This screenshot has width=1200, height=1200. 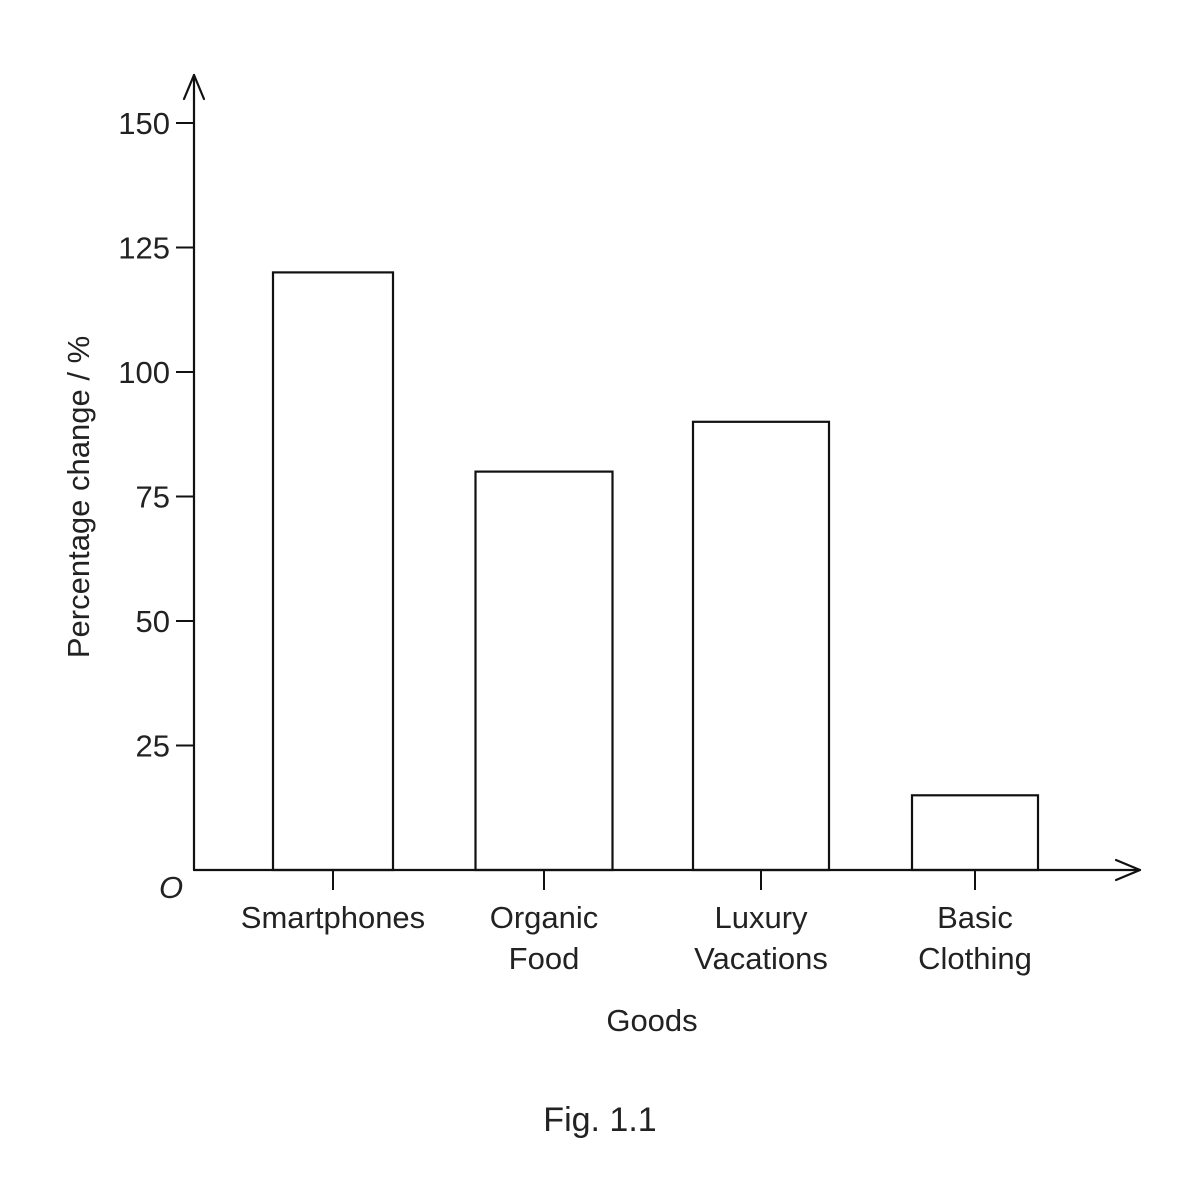 What do you see at coordinates (153, 621) in the screenshot?
I see `y-tick-label-1: 50` at bounding box center [153, 621].